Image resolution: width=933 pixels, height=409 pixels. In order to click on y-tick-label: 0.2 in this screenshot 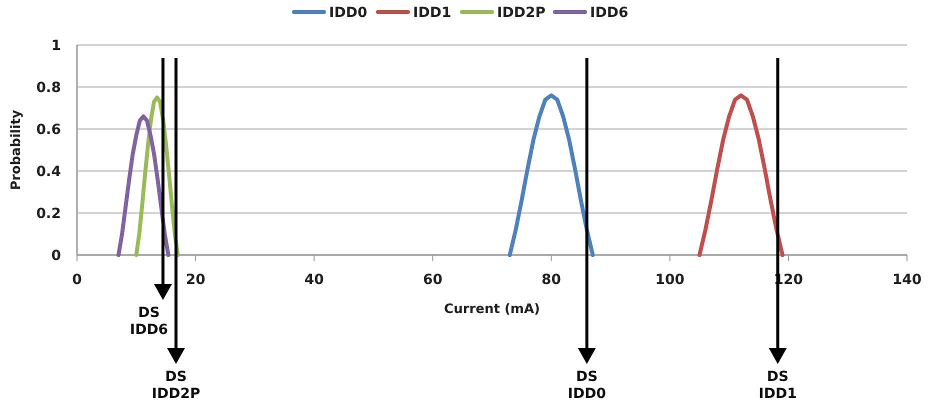, I will do `click(48, 214)`.